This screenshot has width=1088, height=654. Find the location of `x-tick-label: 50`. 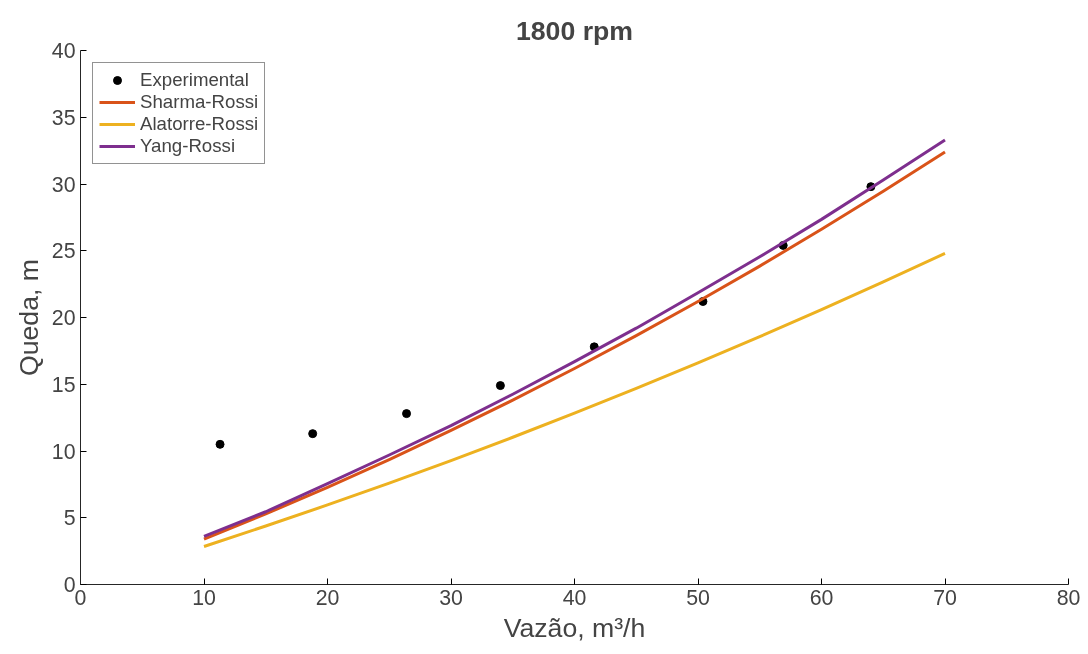

x-tick-label: 50 is located at coordinates (698, 597).